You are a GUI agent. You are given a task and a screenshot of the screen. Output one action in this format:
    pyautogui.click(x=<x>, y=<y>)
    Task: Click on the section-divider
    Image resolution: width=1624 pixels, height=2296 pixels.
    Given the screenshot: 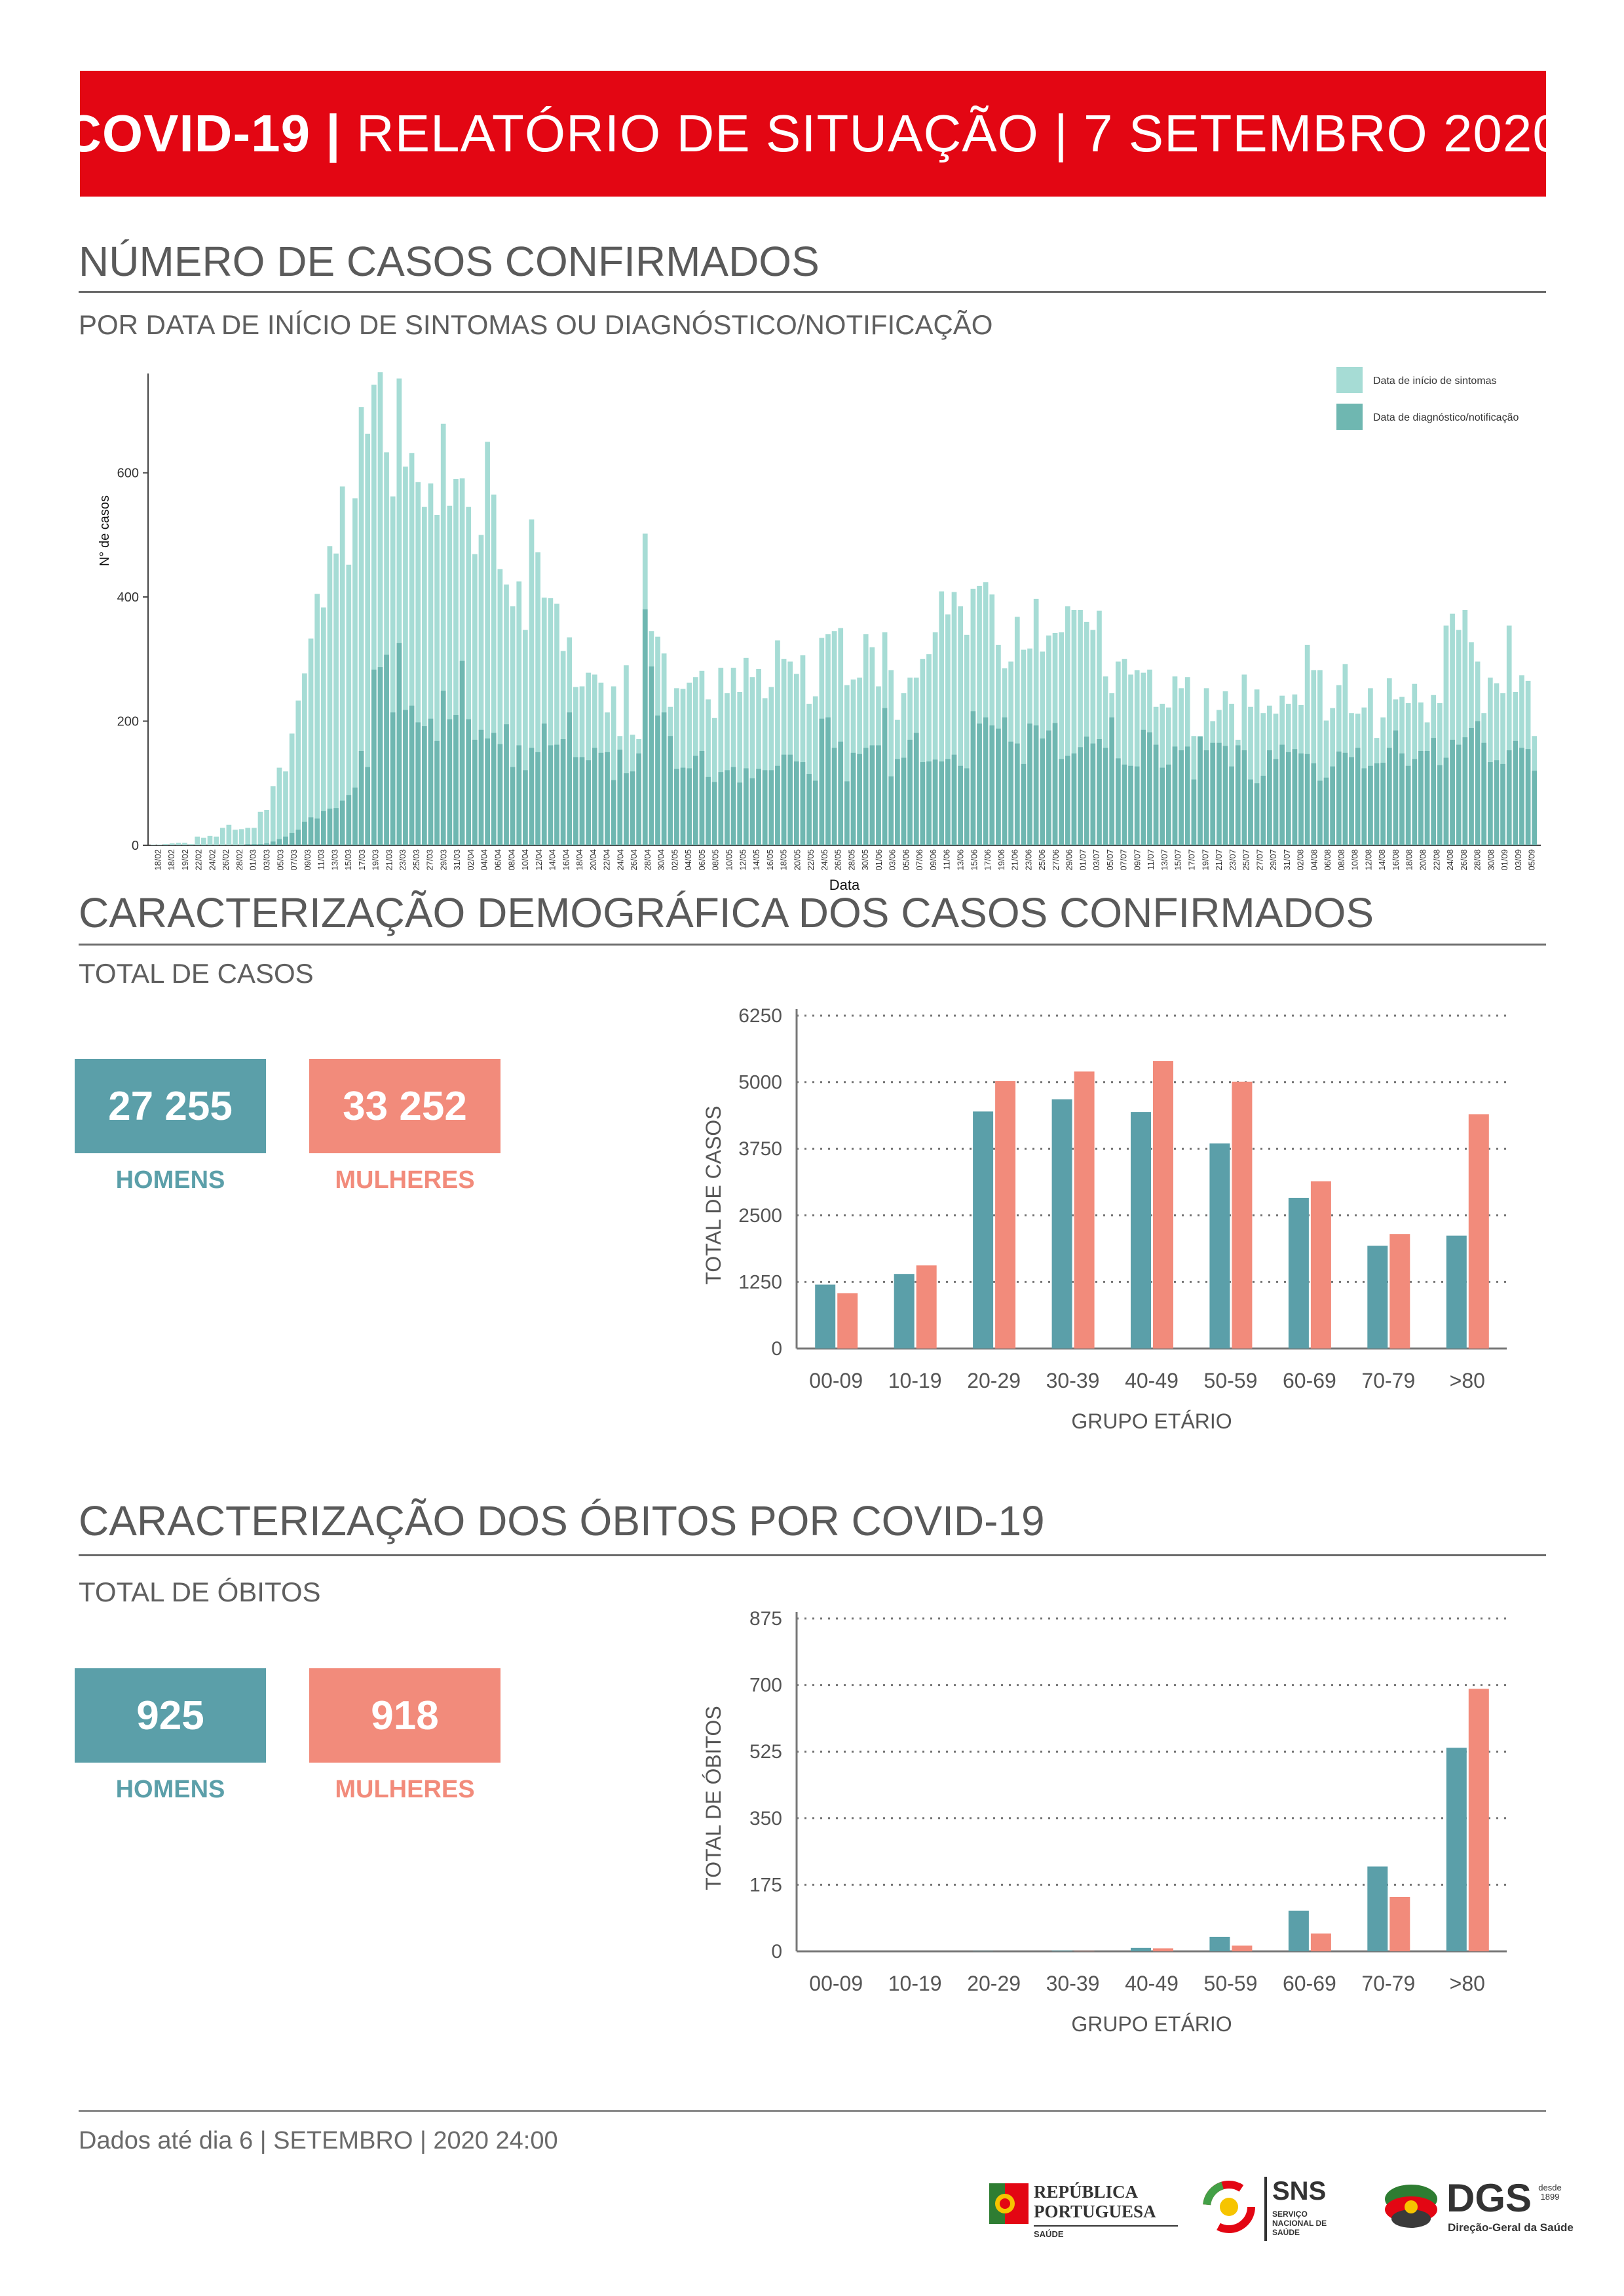 What is the action you would take?
    pyautogui.click(x=812, y=1555)
    